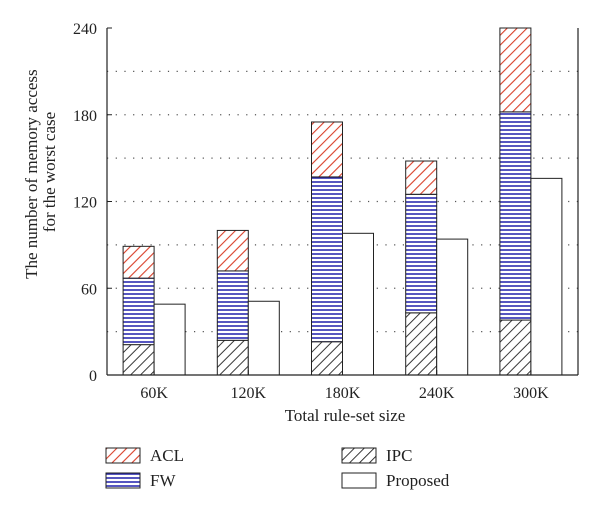 Image resolution: width=600 pixels, height=512 pixels. What do you see at coordinates (249, 393) in the screenshot?
I see `x-tick-label: 120K` at bounding box center [249, 393].